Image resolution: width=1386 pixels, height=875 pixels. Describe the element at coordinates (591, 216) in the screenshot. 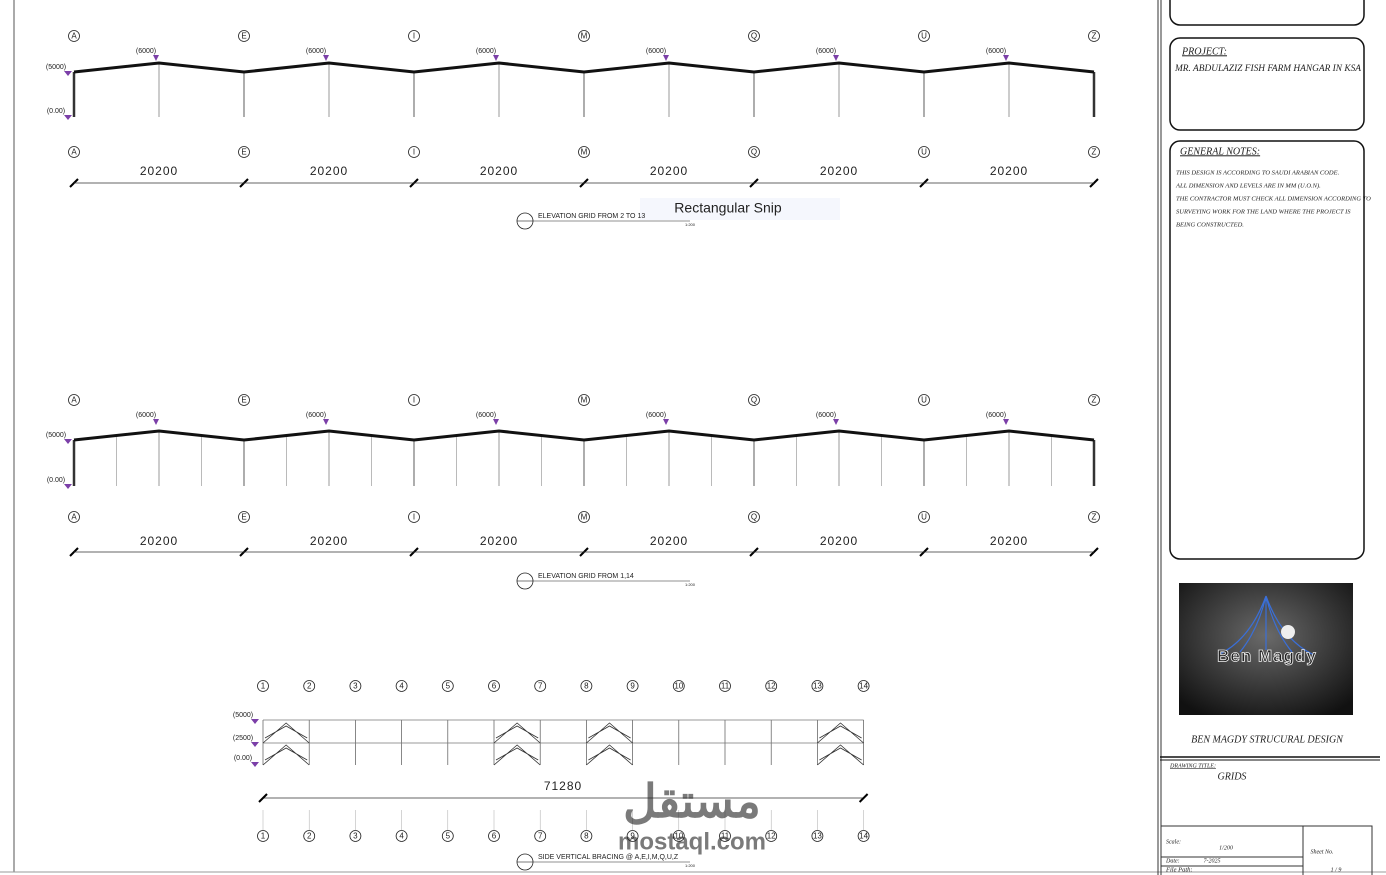

I see `section-title: ELEVATION GRID FROM 2 TO 13` at that location.